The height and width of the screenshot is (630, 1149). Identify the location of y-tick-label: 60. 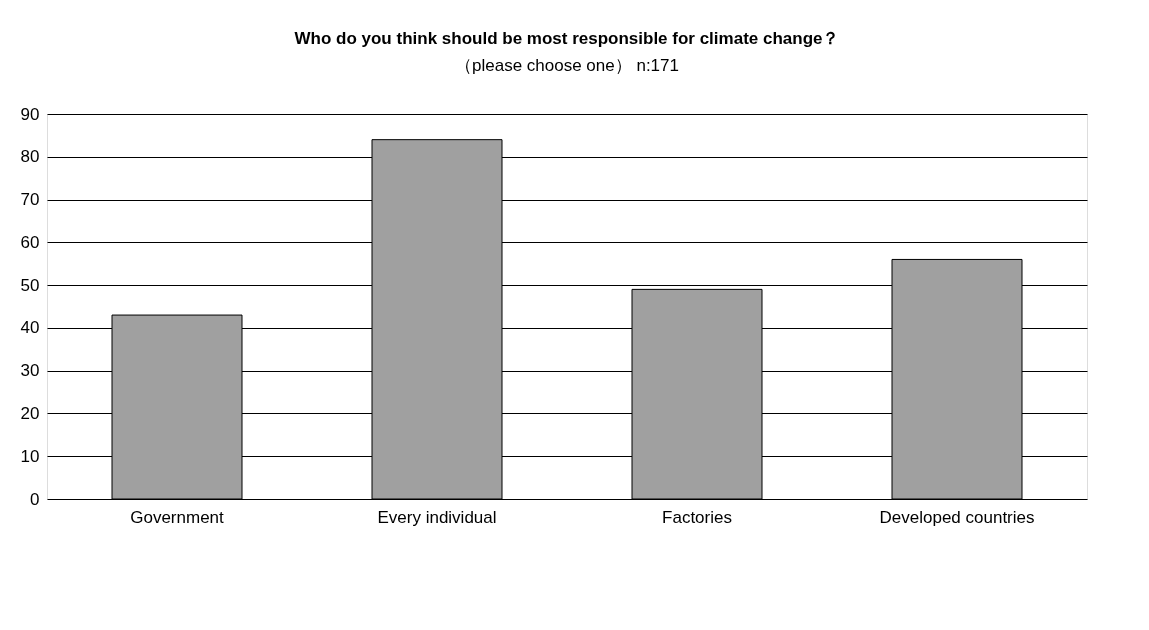
(30, 242).